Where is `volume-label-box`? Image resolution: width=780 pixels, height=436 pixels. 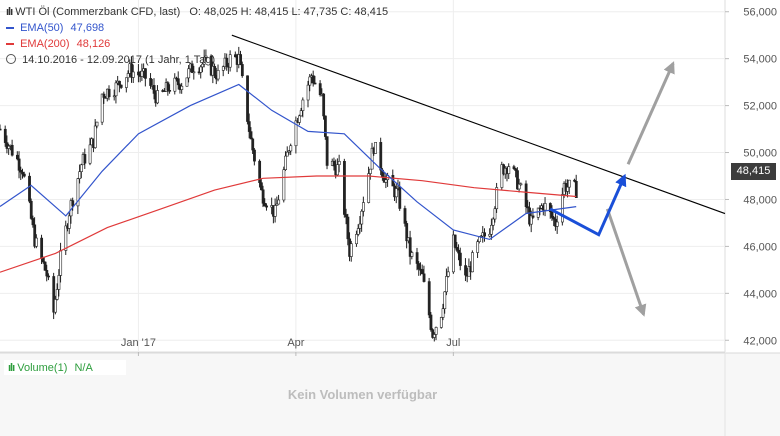
volume-label-box is located at coordinates (65, 367).